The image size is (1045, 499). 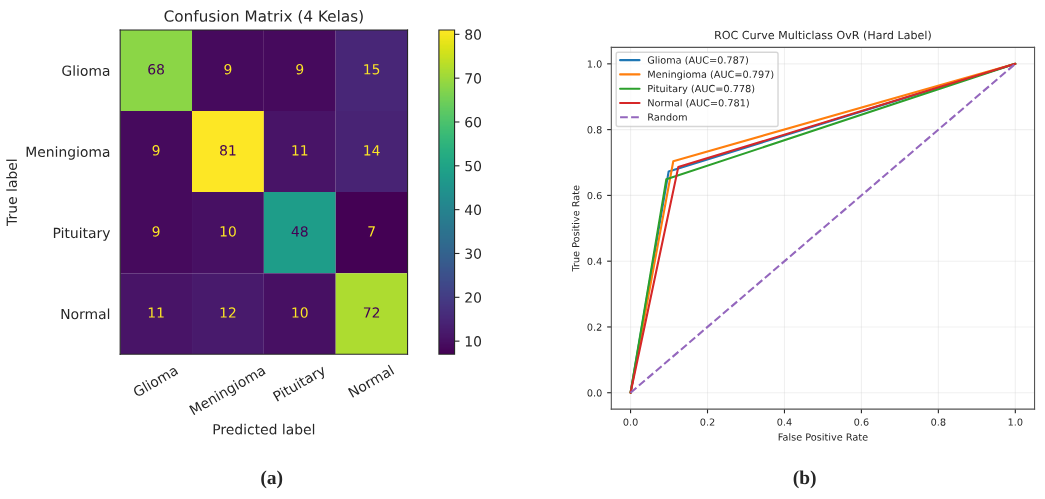 I want to click on y-axis-title: True label, so click(x=11, y=192).